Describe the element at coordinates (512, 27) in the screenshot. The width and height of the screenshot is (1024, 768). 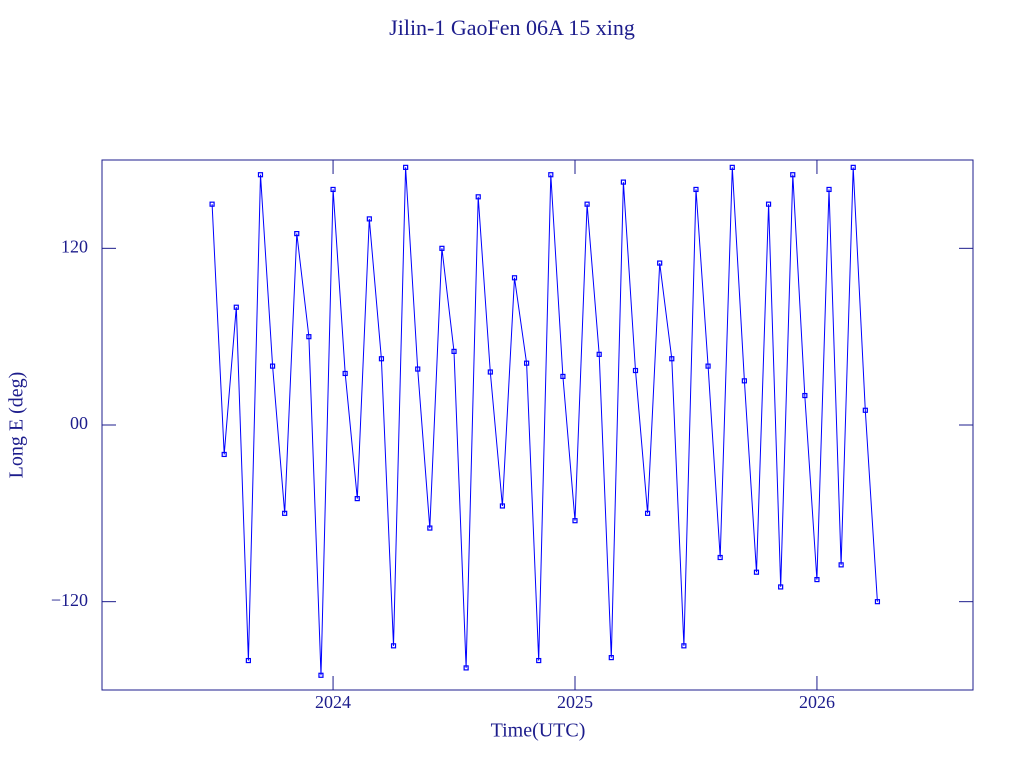
I see `chart-title: Jilin-1 GaoFen 06A 15 xing` at that location.